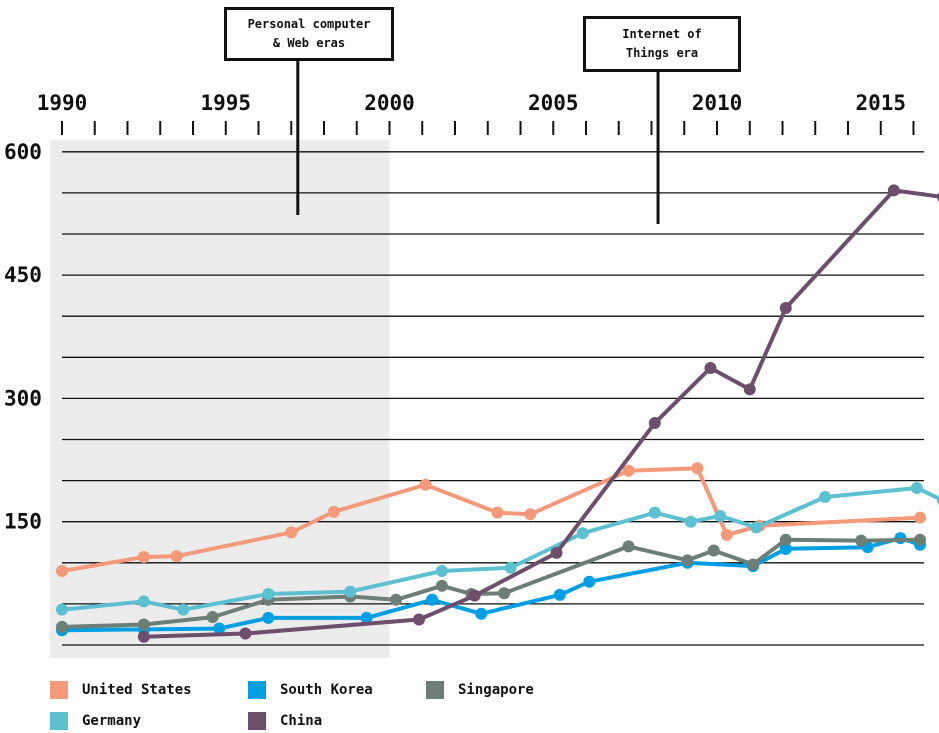 The height and width of the screenshot is (733, 939). Describe the element at coordinates (23, 522) in the screenshot. I see `y-tick-label: 150` at that location.